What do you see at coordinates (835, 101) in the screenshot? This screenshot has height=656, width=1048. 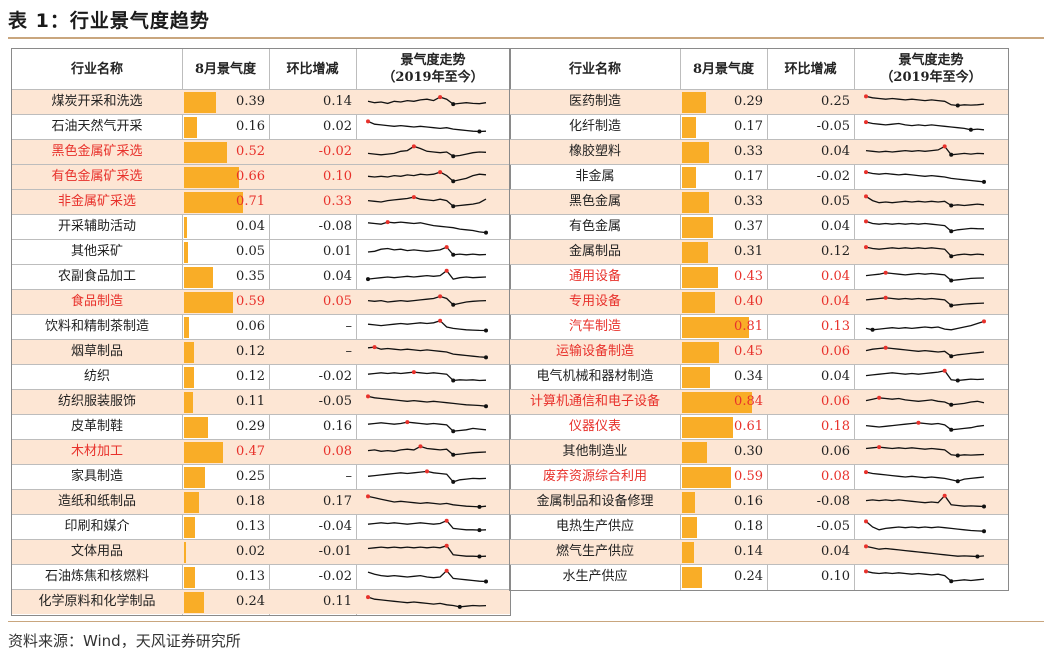 I see `change-value: 0.25` at bounding box center [835, 101].